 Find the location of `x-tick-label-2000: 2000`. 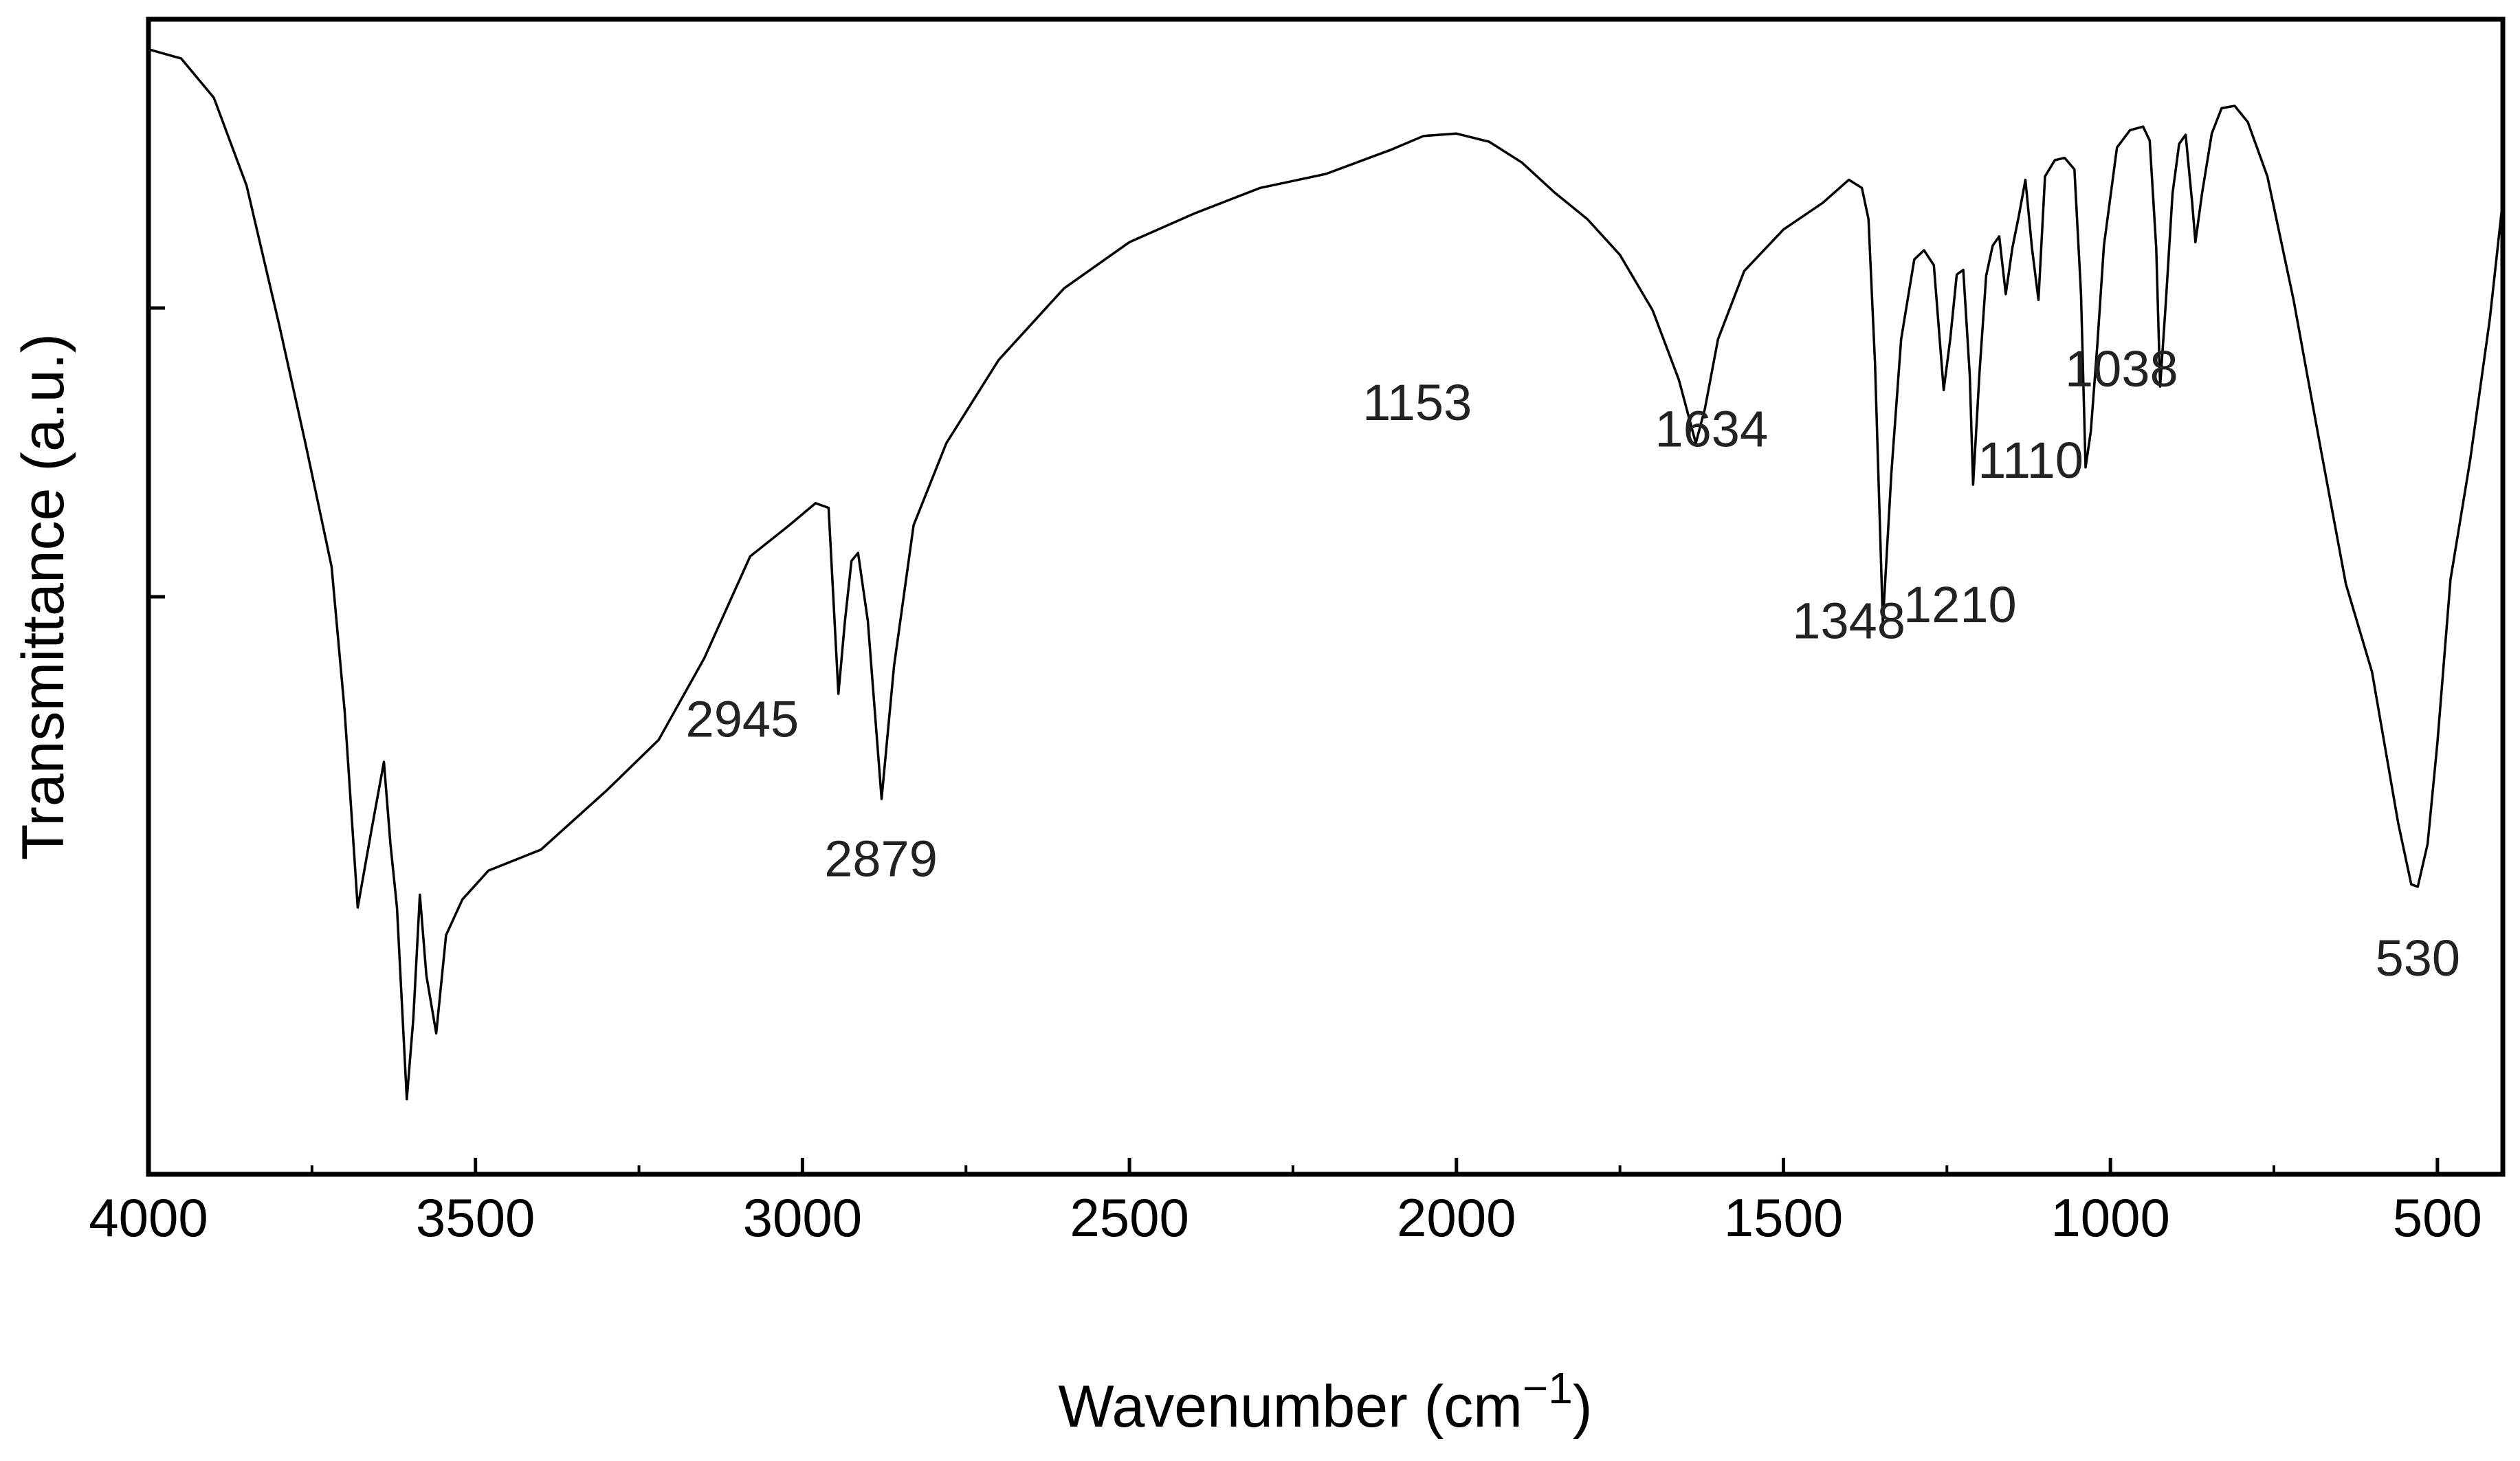

x-tick-label-2000: 2000 is located at coordinates (1456, 1217).